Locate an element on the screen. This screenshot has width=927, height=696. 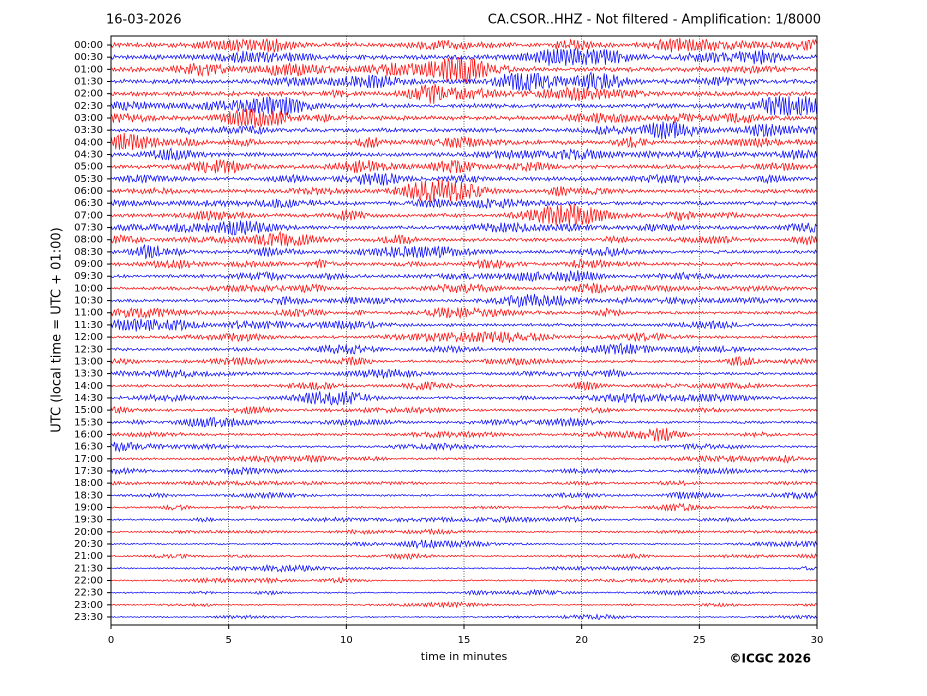
y-tick-label: 00:00 is located at coordinates (88, 45).